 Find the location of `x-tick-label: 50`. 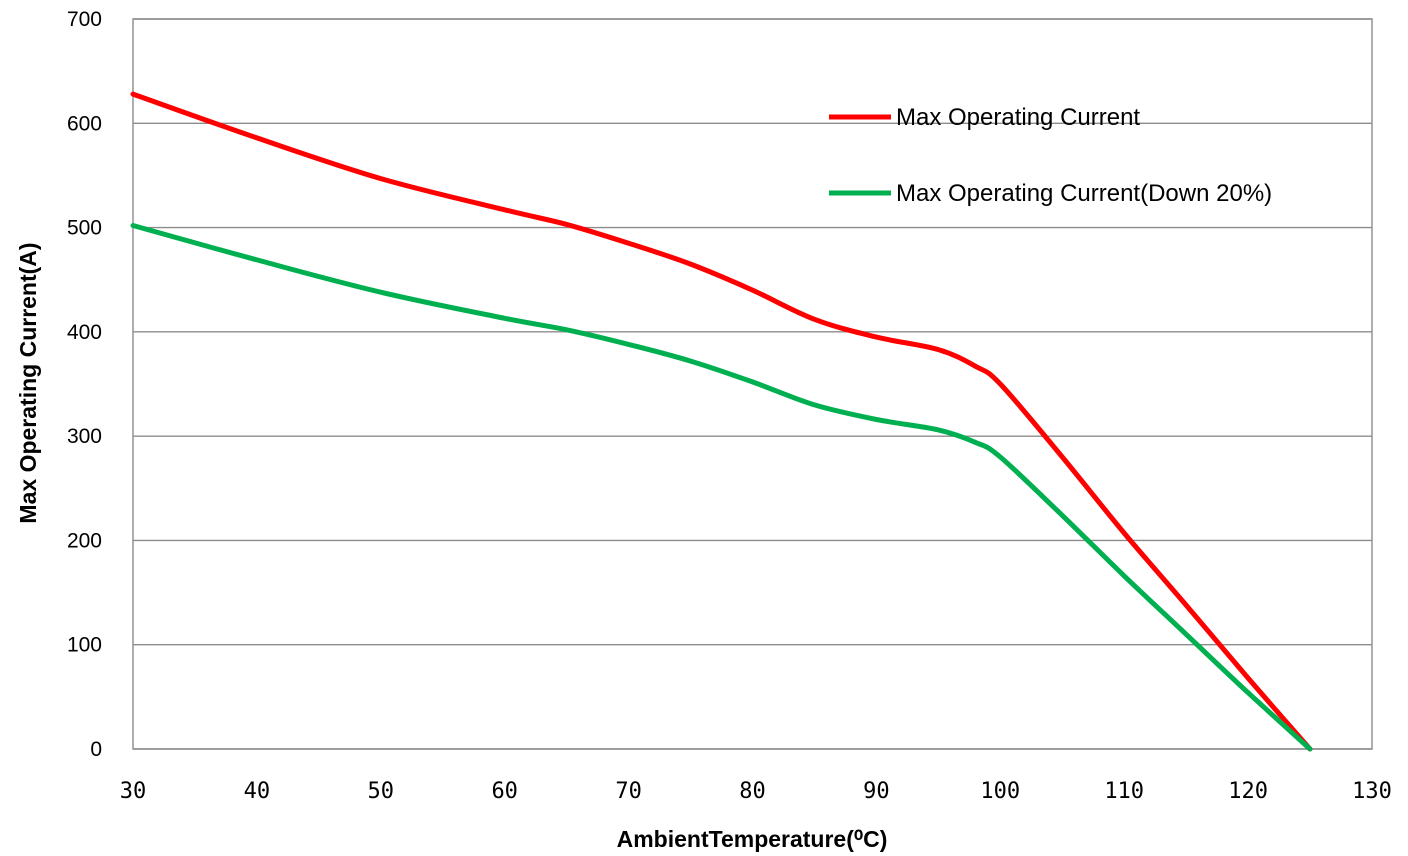

x-tick-label: 50 is located at coordinates (381, 791).